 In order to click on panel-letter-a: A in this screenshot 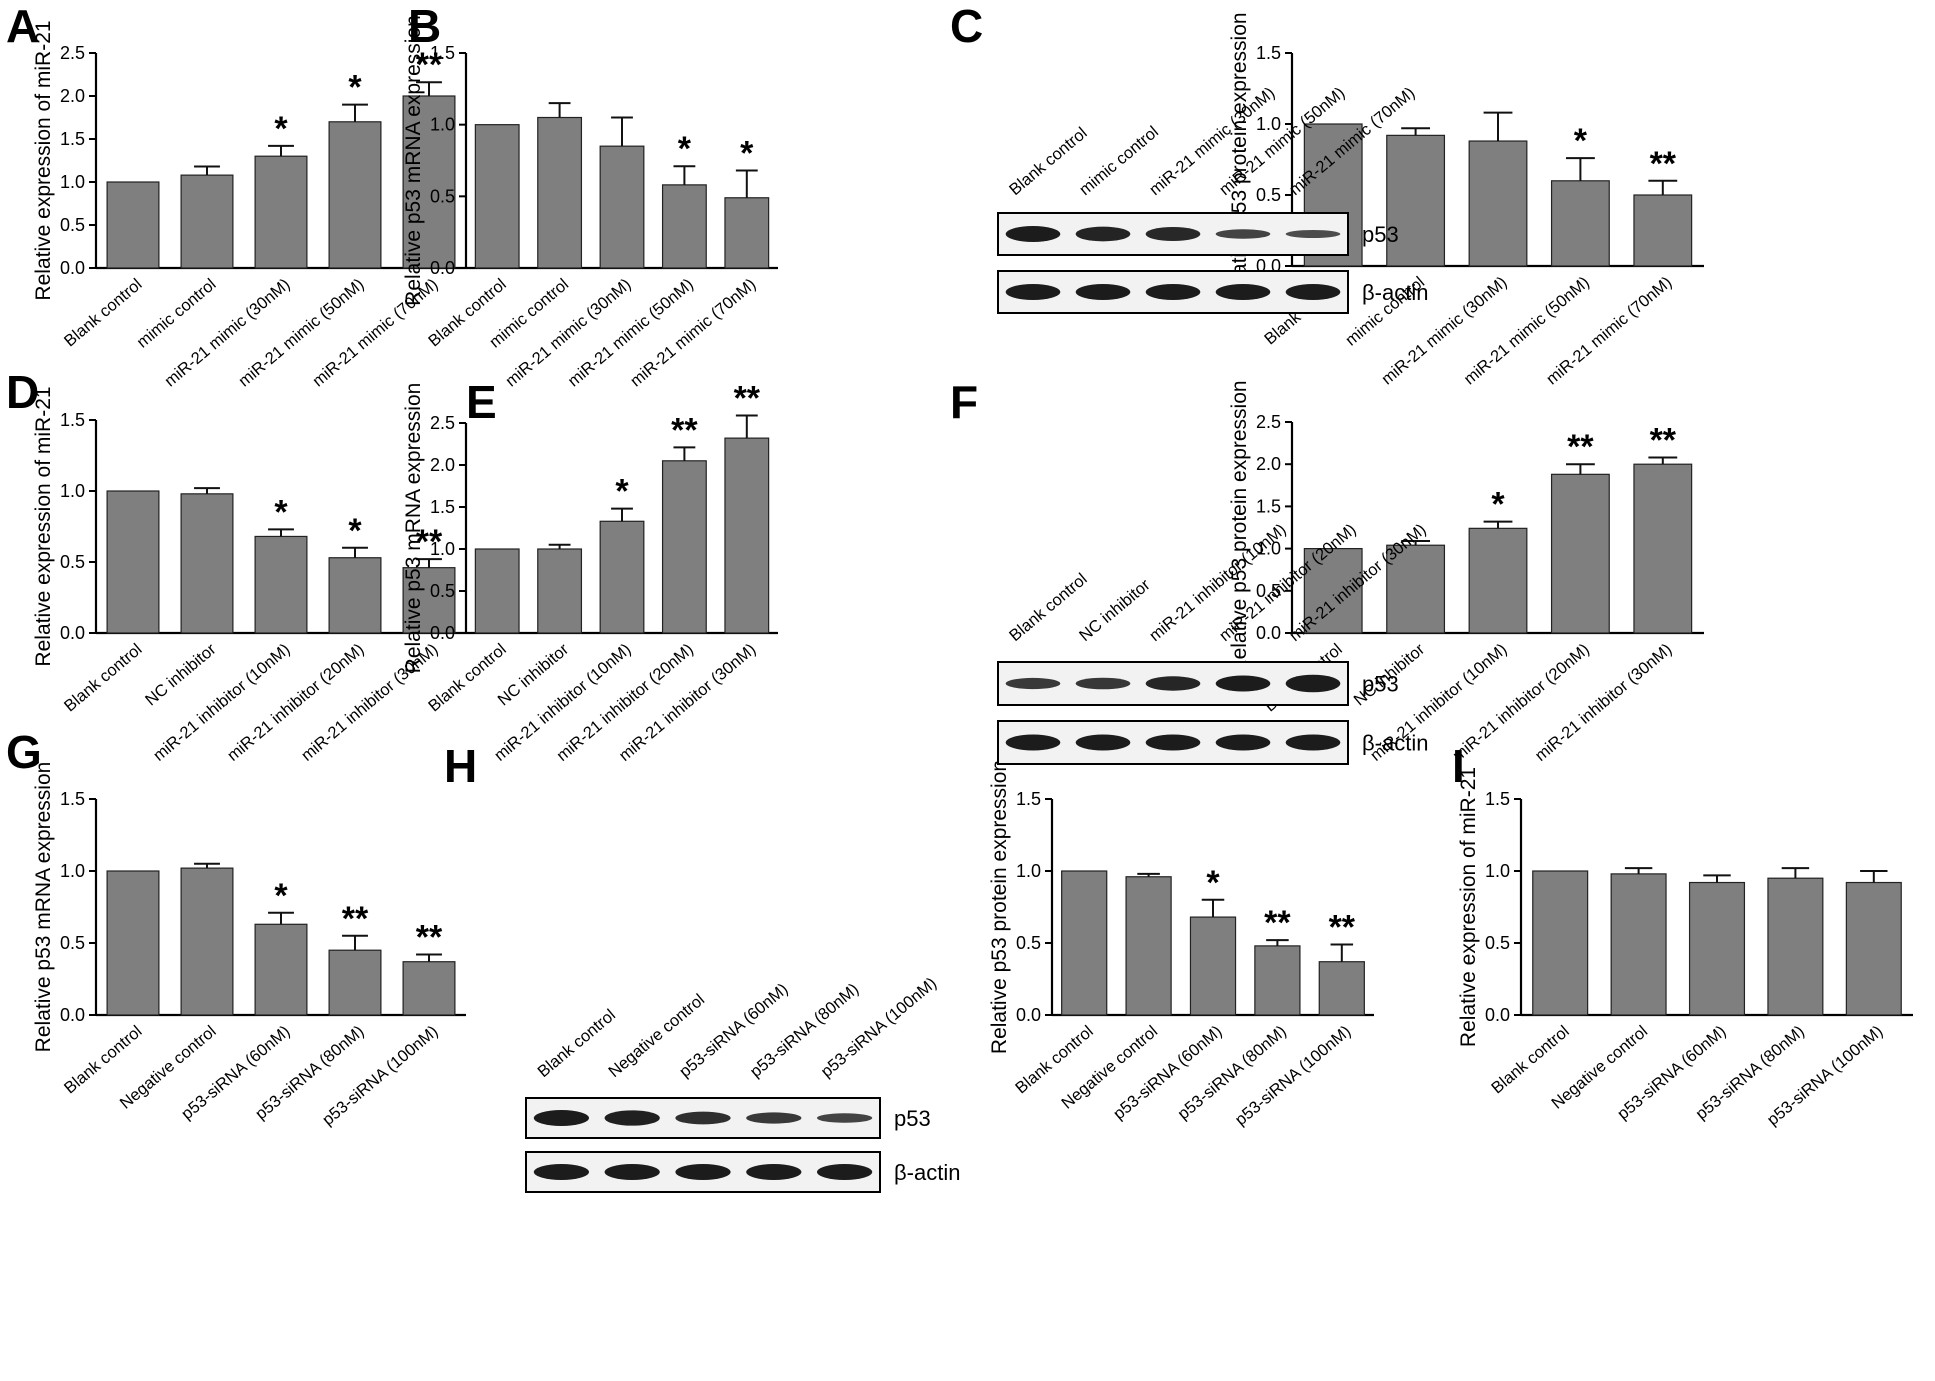, I will do `click(22, 26)`.